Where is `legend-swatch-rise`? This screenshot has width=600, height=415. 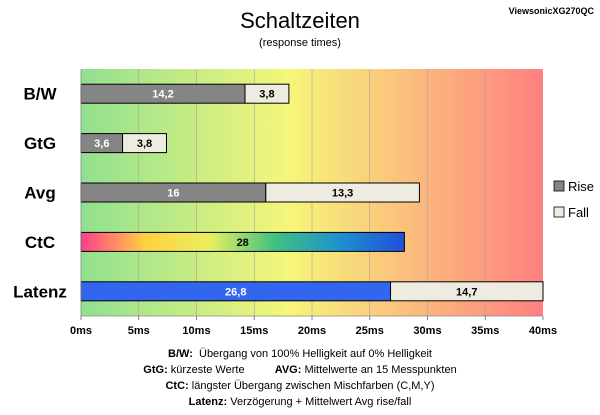
legend-swatch-rise is located at coordinates (559, 186).